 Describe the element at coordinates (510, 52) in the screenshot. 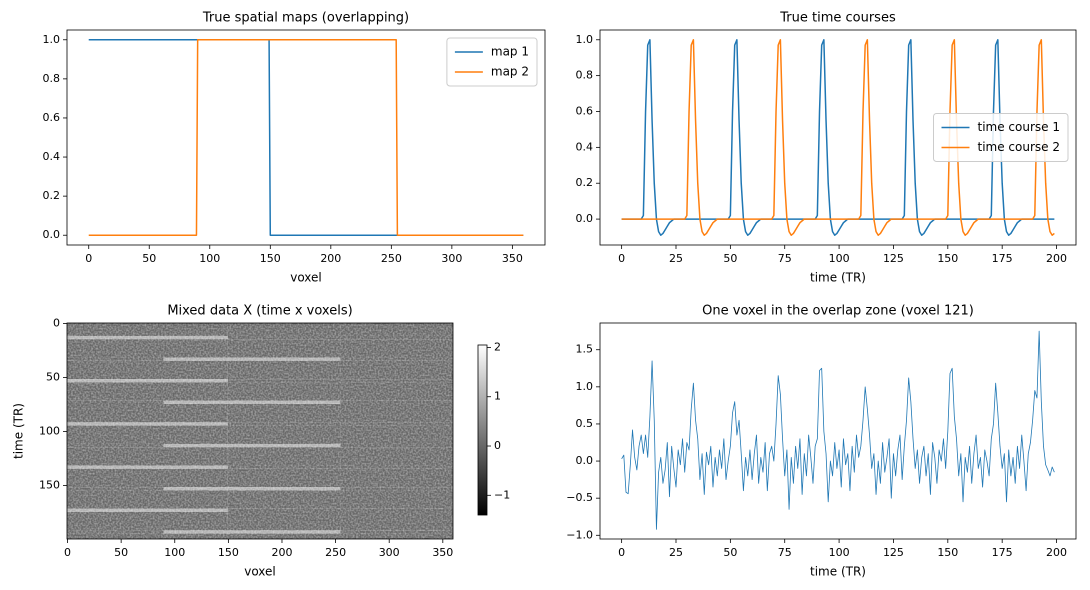

I see `legend-label: map 1` at that location.